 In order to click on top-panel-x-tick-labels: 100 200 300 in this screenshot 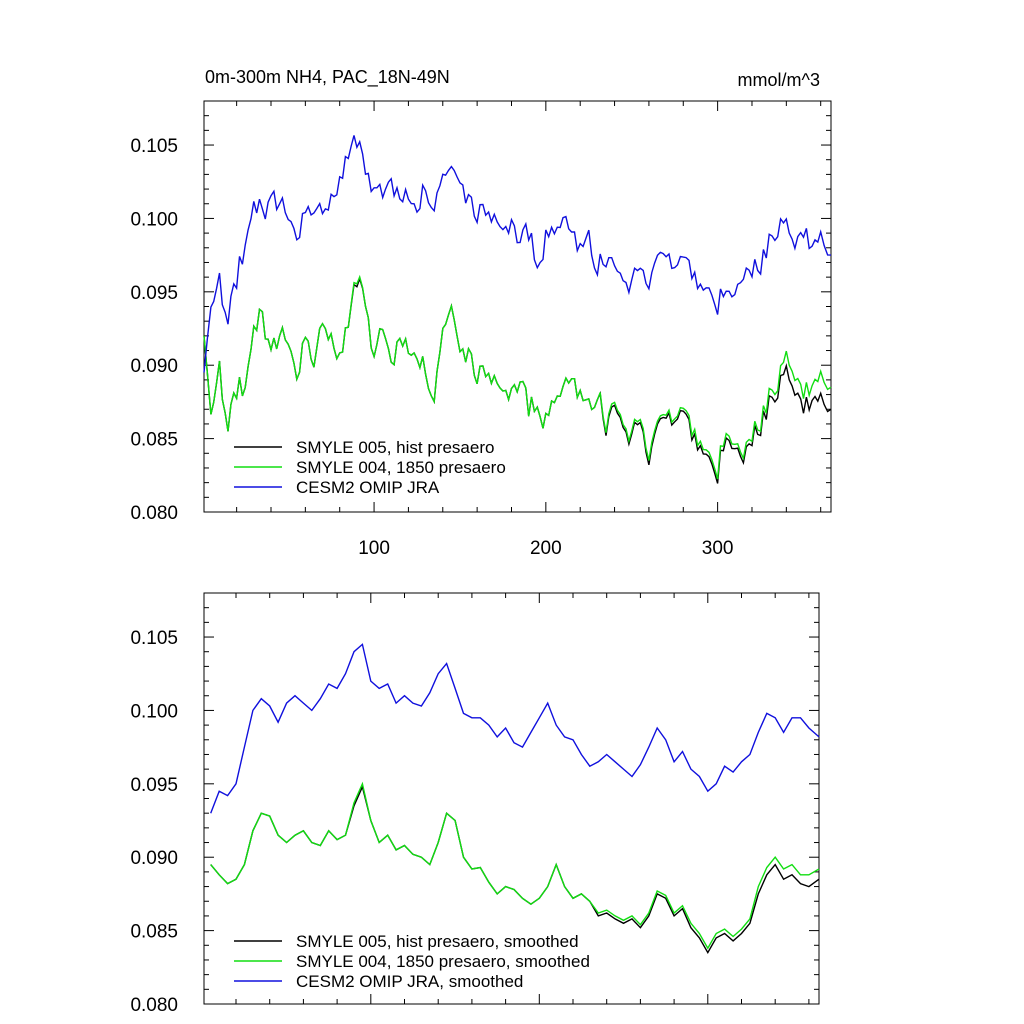, I will do `click(545, 548)`.